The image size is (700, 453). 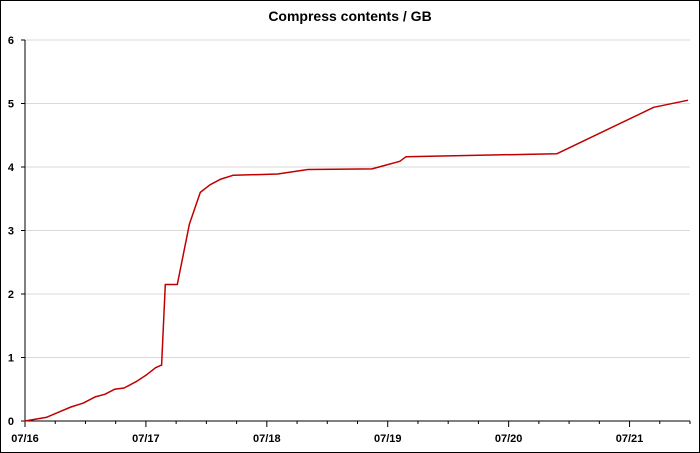 What do you see at coordinates (388, 439) in the screenshot?
I see `x-tick-label: 07/19` at bounding box center [388, 439].